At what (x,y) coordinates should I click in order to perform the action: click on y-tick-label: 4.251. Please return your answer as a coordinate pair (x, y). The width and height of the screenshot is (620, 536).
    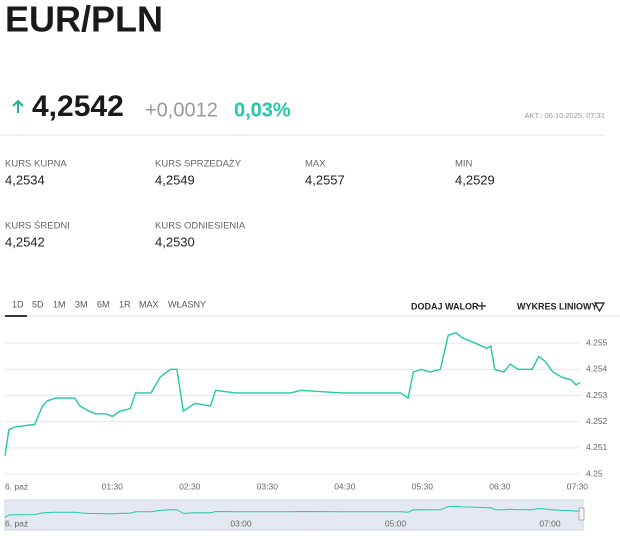
    Looking at the image, I should click on (597, 447).